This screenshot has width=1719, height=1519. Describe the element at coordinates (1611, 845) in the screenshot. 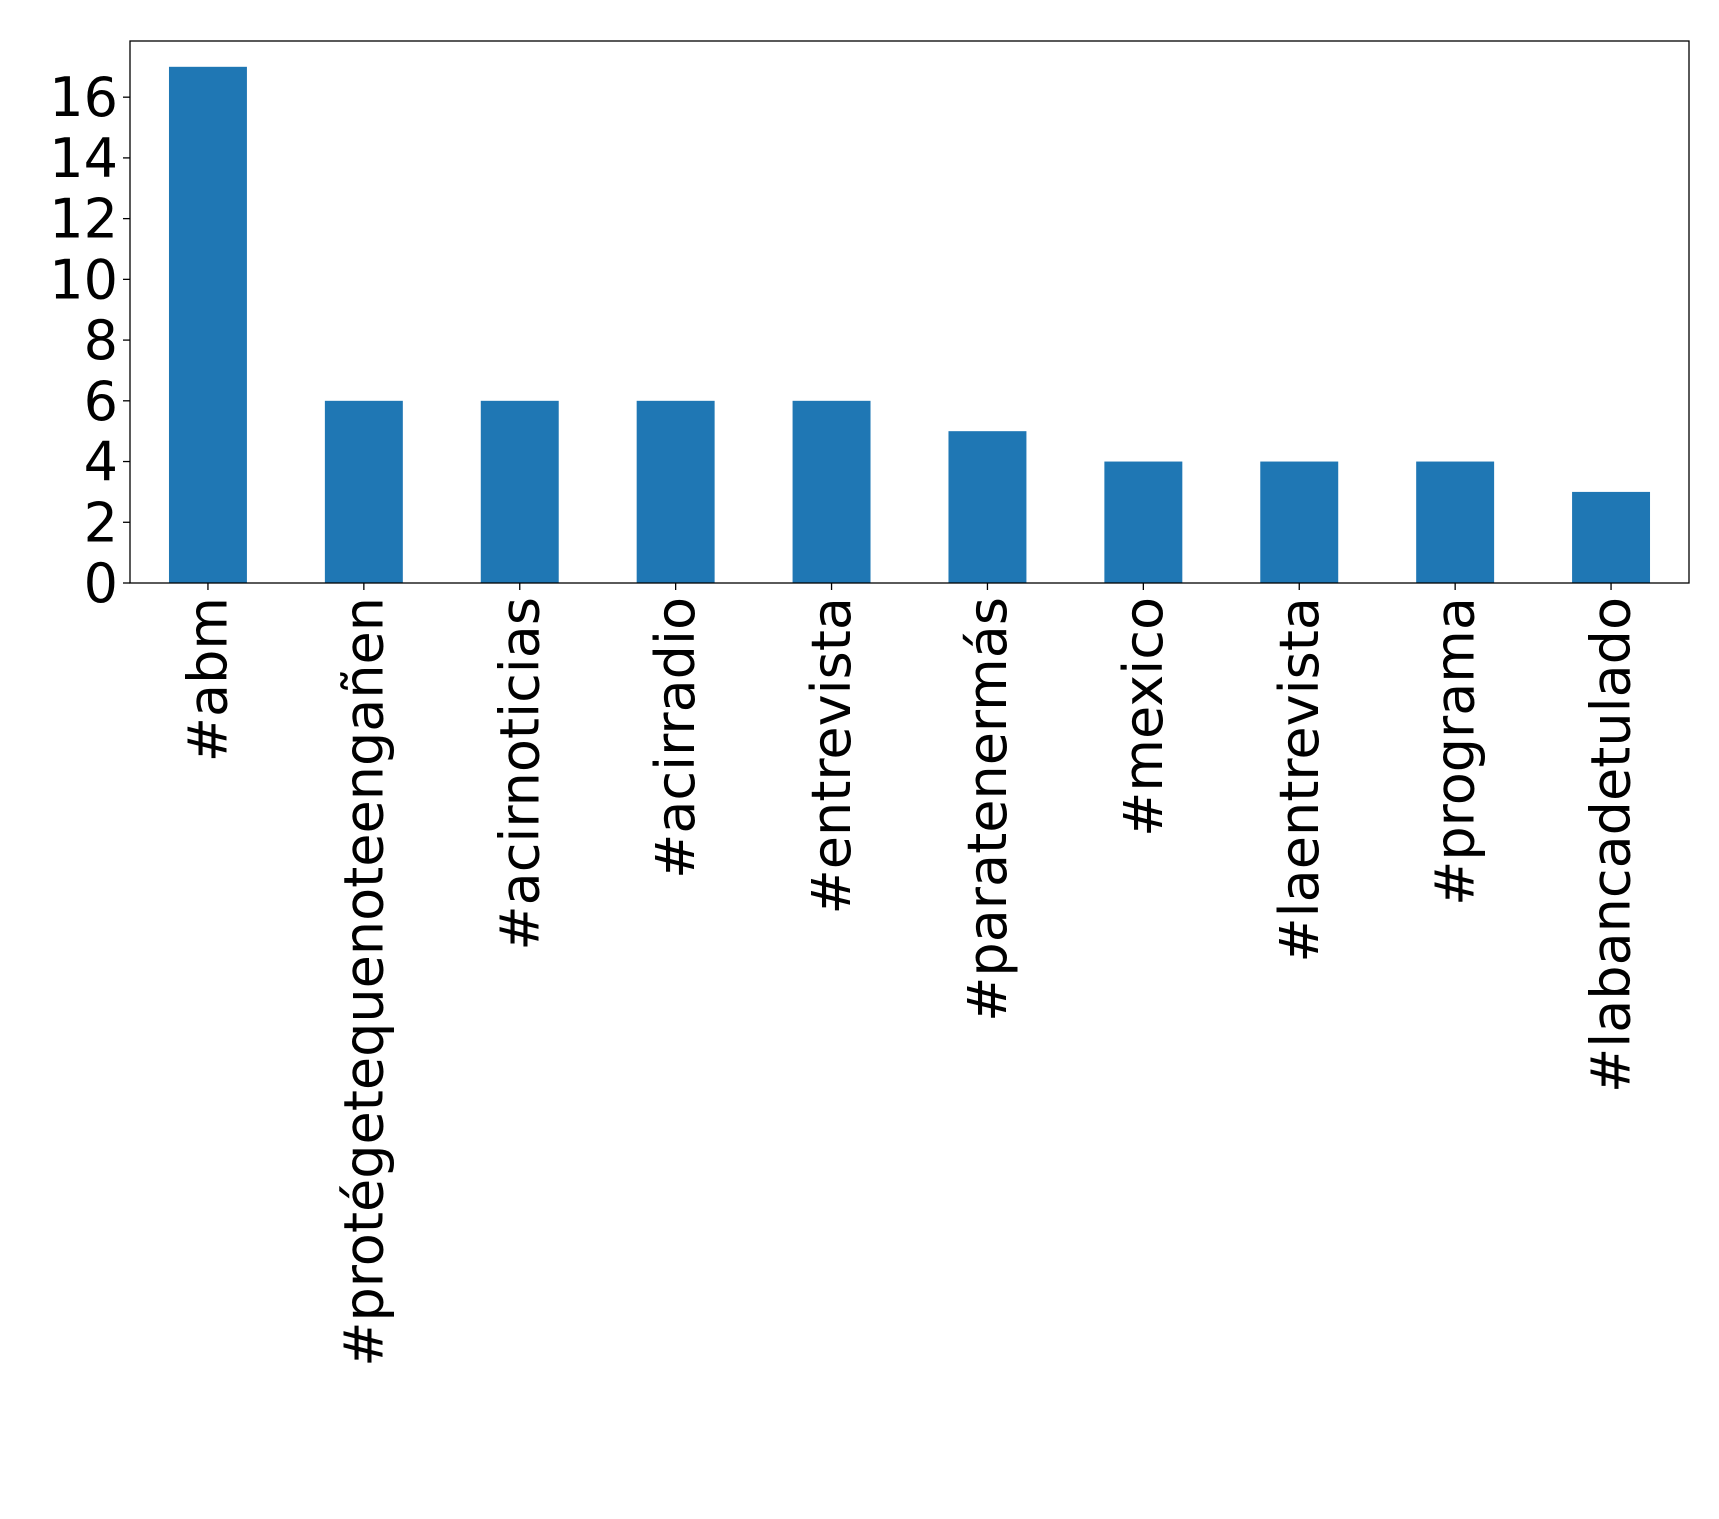

I see `x-tick-label: #labancadetulado` at that location.